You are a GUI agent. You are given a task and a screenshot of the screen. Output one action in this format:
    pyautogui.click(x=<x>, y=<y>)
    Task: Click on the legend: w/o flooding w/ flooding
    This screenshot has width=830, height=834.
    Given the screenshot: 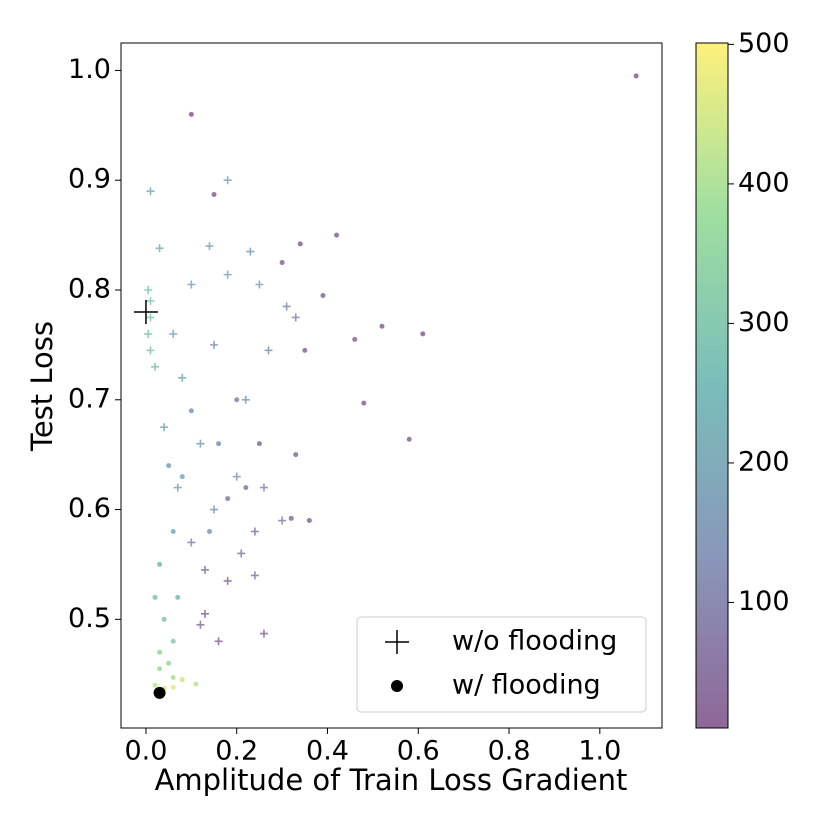 What is the action you would take?
    pyautogui.click(x=501, y=664)
    